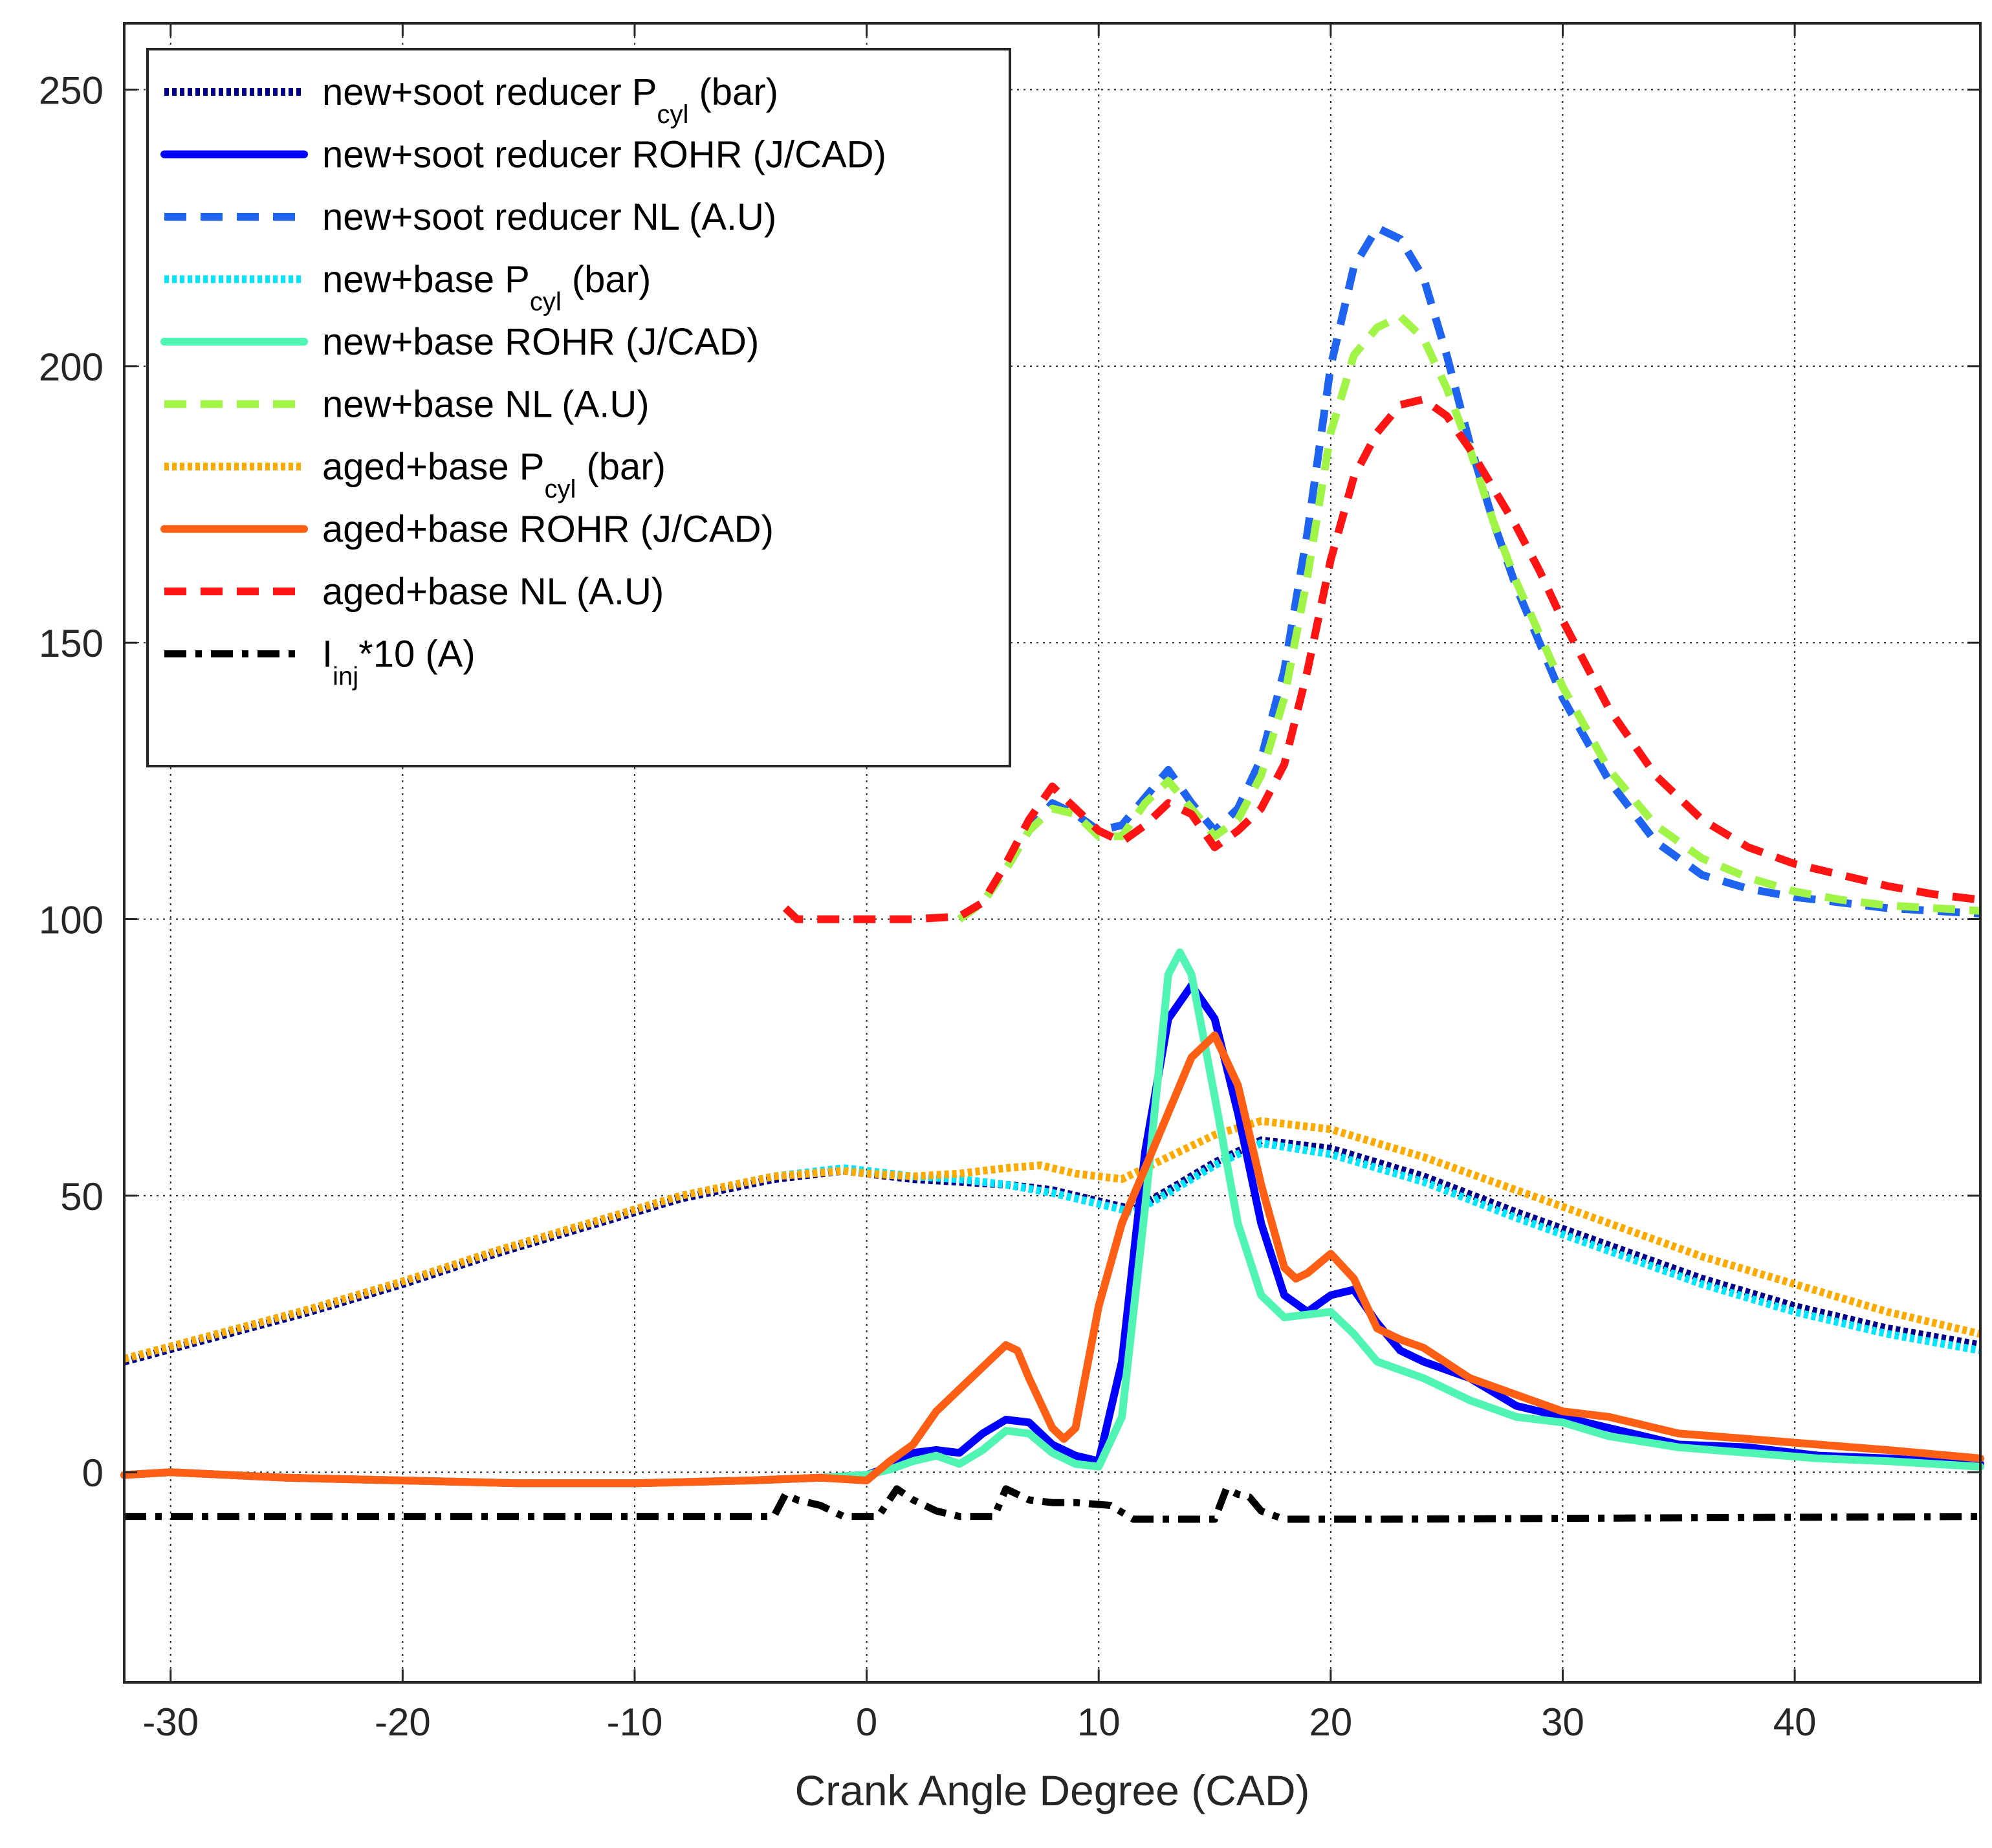  What do you see at coordinates (71, 368) in the screenshot?
I see `y-tick-label: 200` at bounding box center [71, 368].